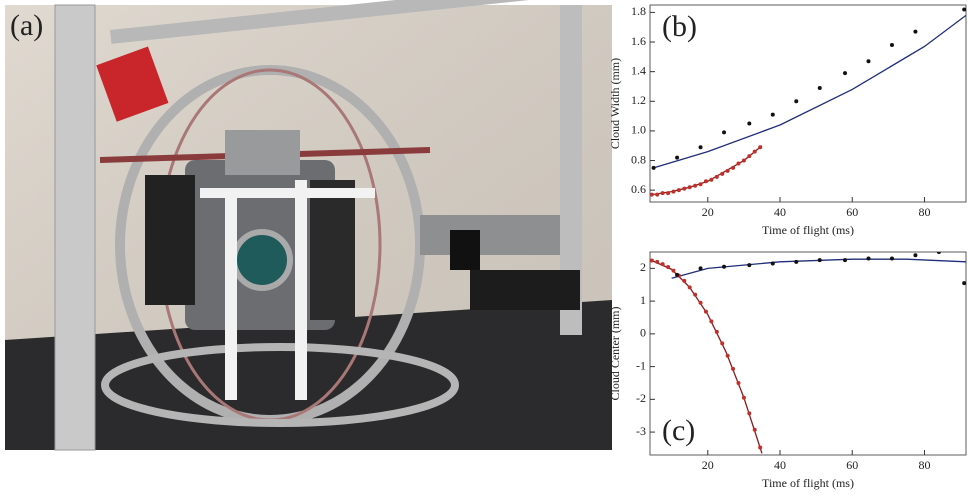 This screenshot has width=968, height=496. Describe the element at coordinates (638, 189) in the screenshot. I see `y-tick-label: 0.6` at that location.